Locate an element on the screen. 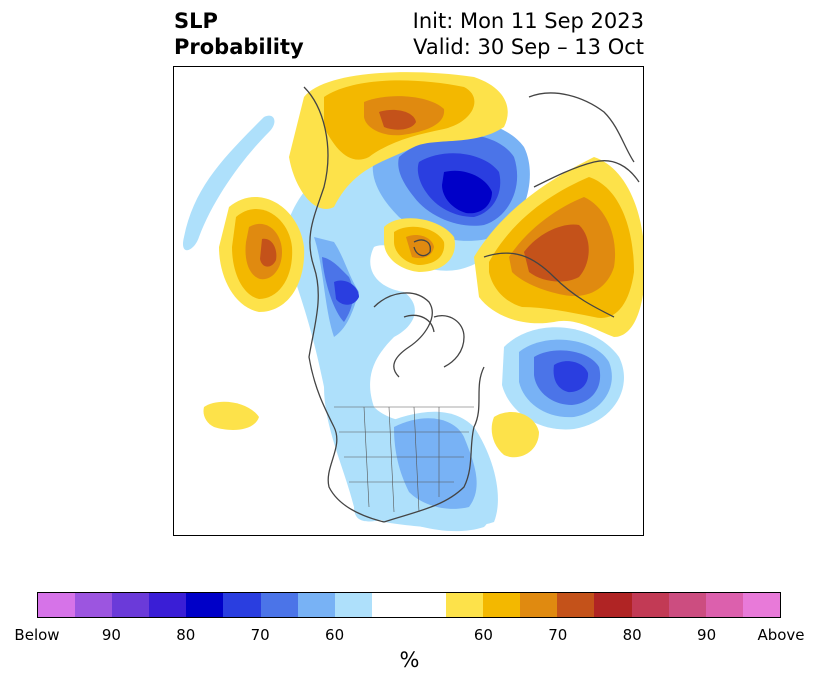  colorbar-unit: % is located at coordinates (409, 660).